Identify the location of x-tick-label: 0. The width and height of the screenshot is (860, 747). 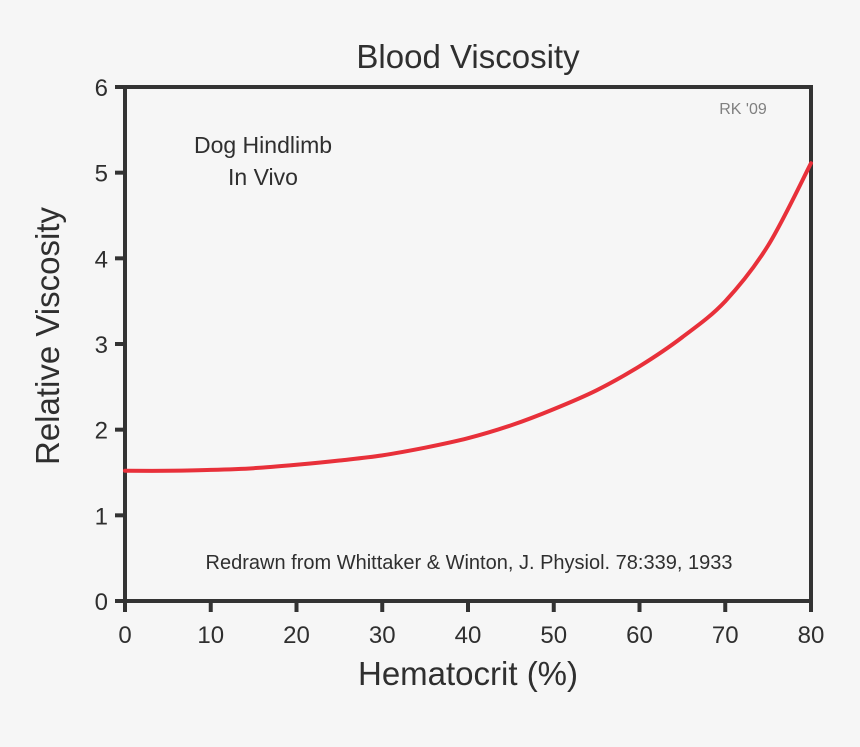
(124, 635).